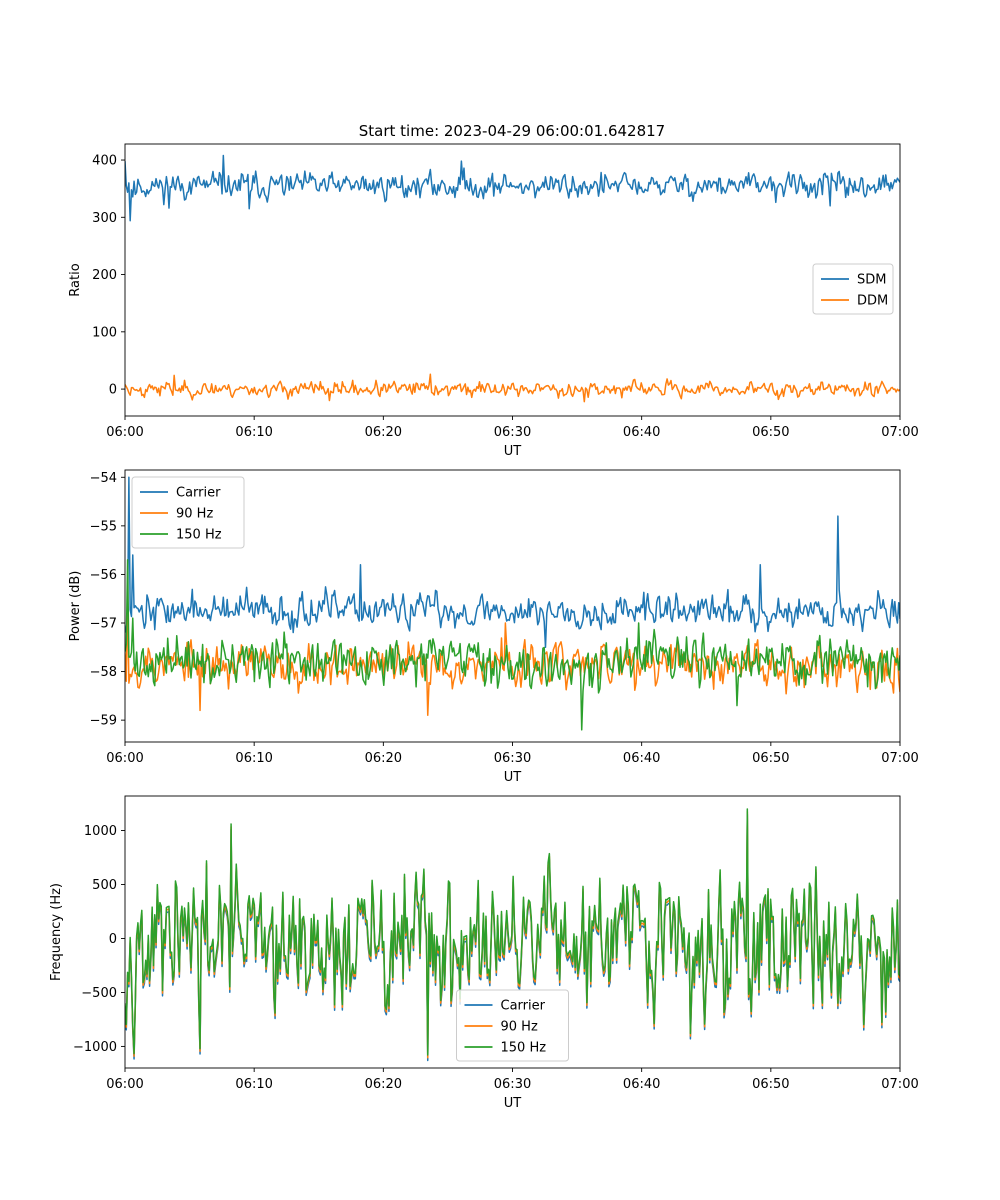  Describe the element at coordinates (871, 280) in the screenshot. I see `legend-label: SDM` at that location.